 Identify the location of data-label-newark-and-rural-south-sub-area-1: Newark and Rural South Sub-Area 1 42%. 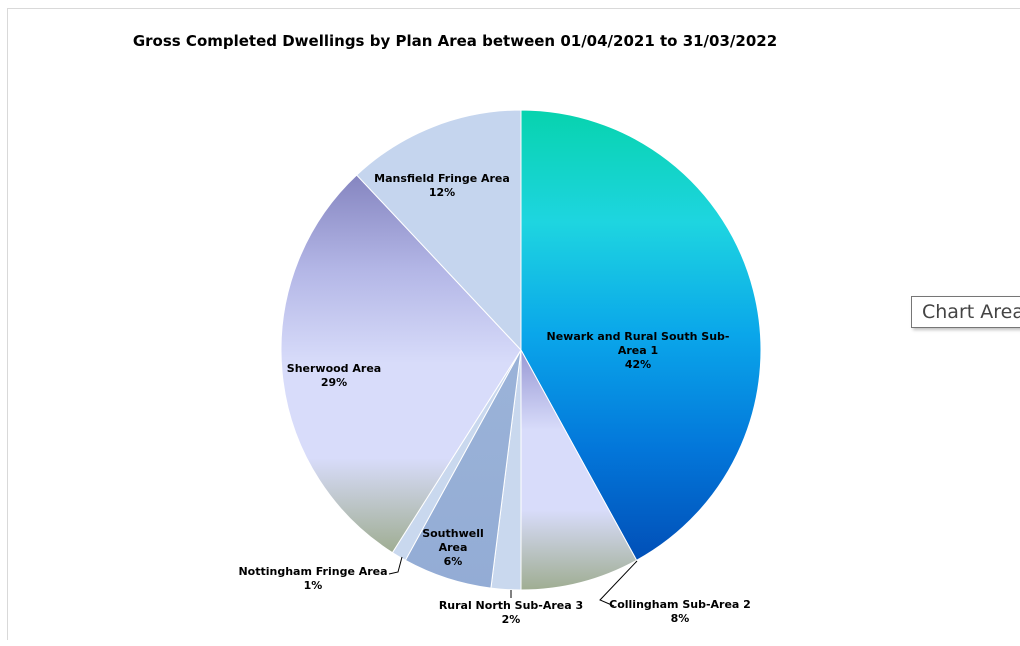
(638, 350).